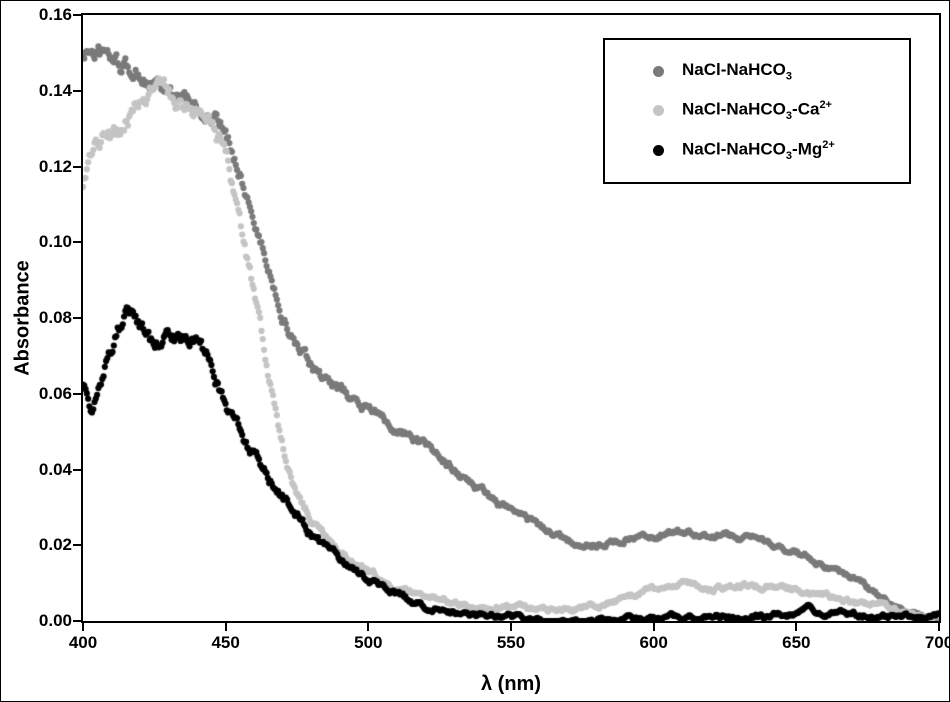 The height and width of the screenshot is (702, 950). What do you see at coordinates (653, 642) in the screenshot?
I see `x-tick-label: 600` at bounding box center [653, 642].